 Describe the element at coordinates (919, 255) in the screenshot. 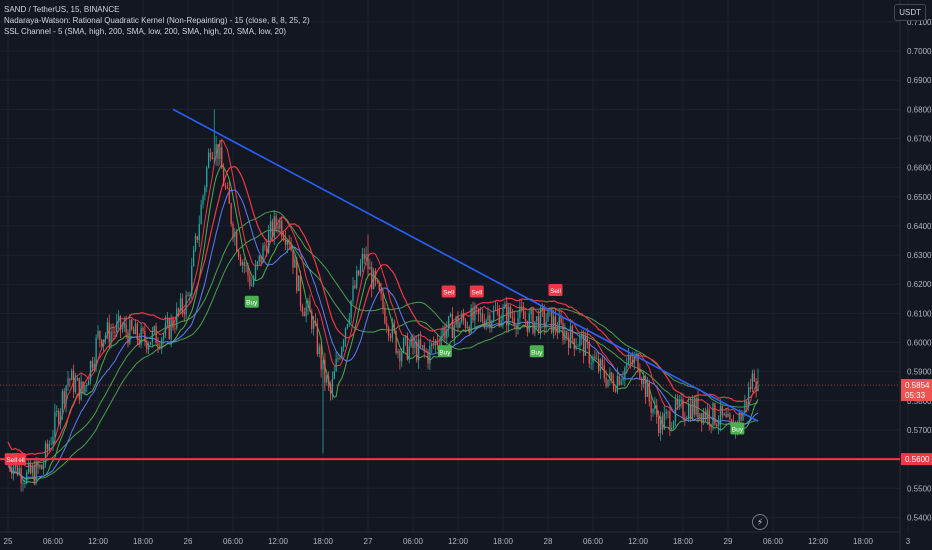

I see `price-tick-label: 0.6300` at that location.